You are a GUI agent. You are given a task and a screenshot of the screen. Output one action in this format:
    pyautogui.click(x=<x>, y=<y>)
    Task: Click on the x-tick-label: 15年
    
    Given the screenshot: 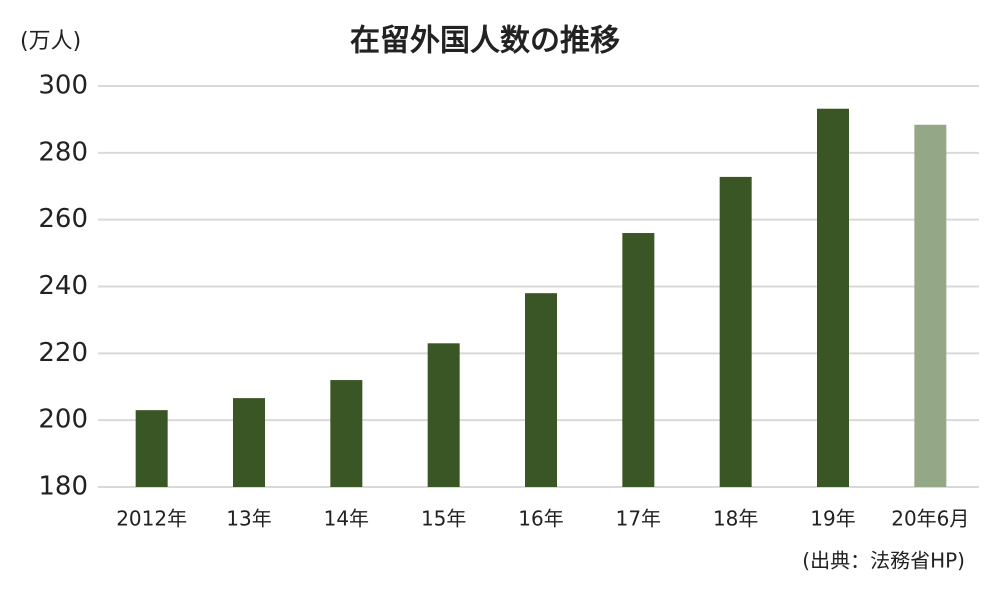 What is the action you would take?
    pyautogui.click(x=443, y=519)
    